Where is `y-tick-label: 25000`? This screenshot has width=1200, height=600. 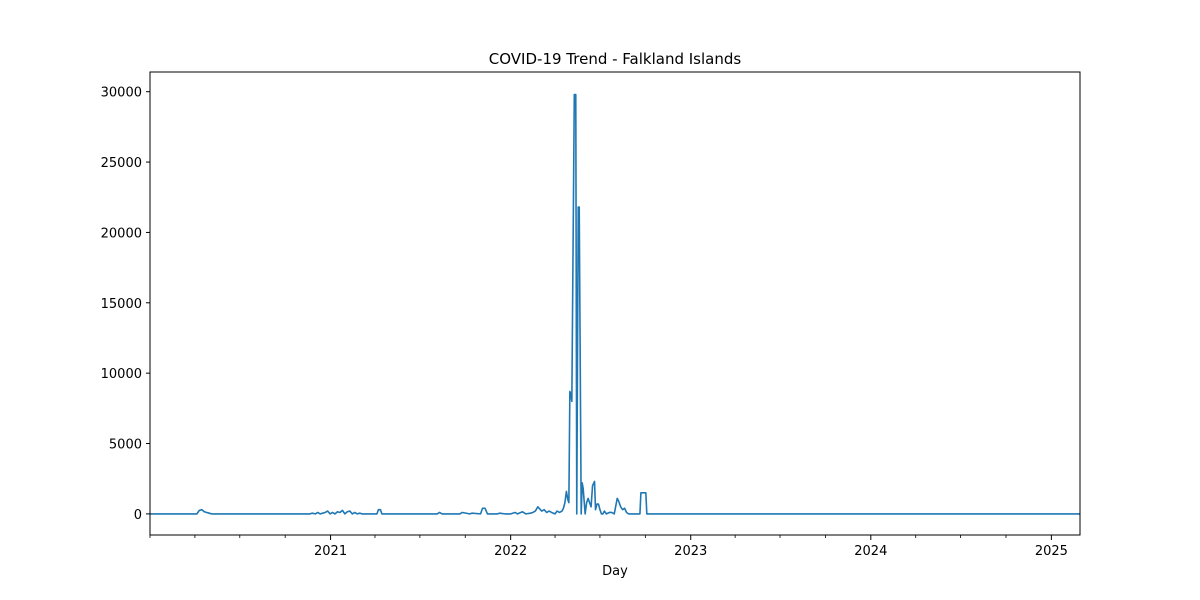
y-tick-label: 25000 is located at coordinates (121, 163).